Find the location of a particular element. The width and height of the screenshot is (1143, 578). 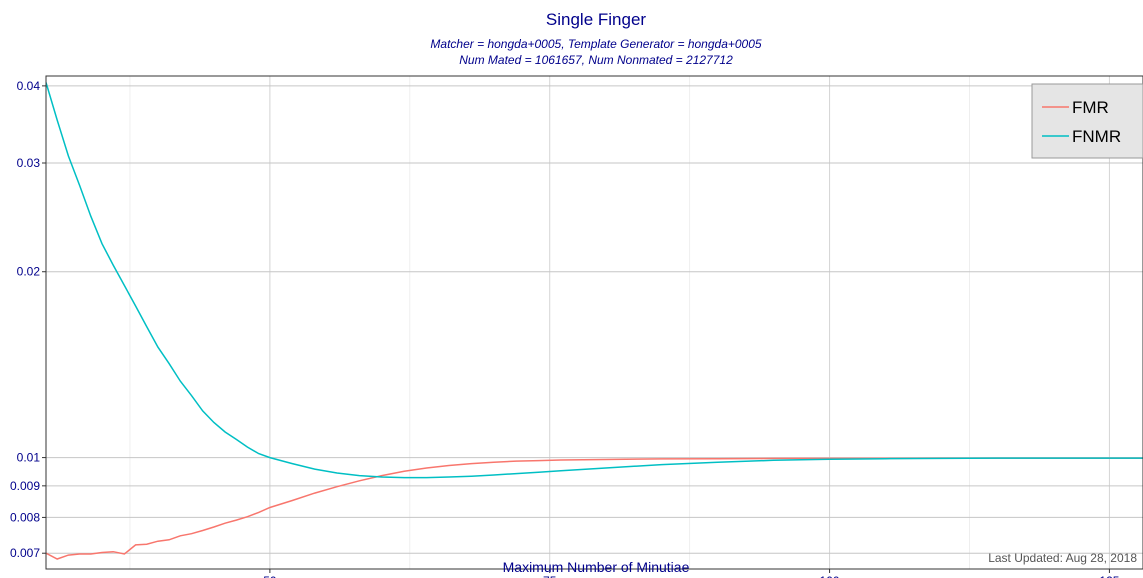

legend: FMR FNMR is located at coordinates (1087, 121).